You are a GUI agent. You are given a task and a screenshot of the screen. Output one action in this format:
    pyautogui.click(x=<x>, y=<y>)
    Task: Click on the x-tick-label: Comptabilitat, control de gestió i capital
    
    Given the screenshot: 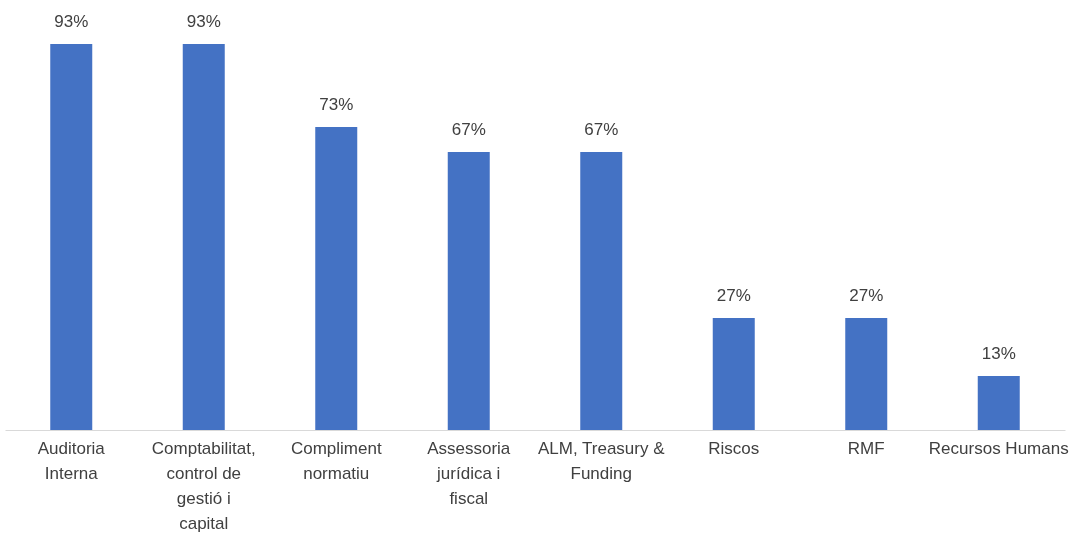 What is the action you would take?
    pyautogui.click(x=203, y=485)
    